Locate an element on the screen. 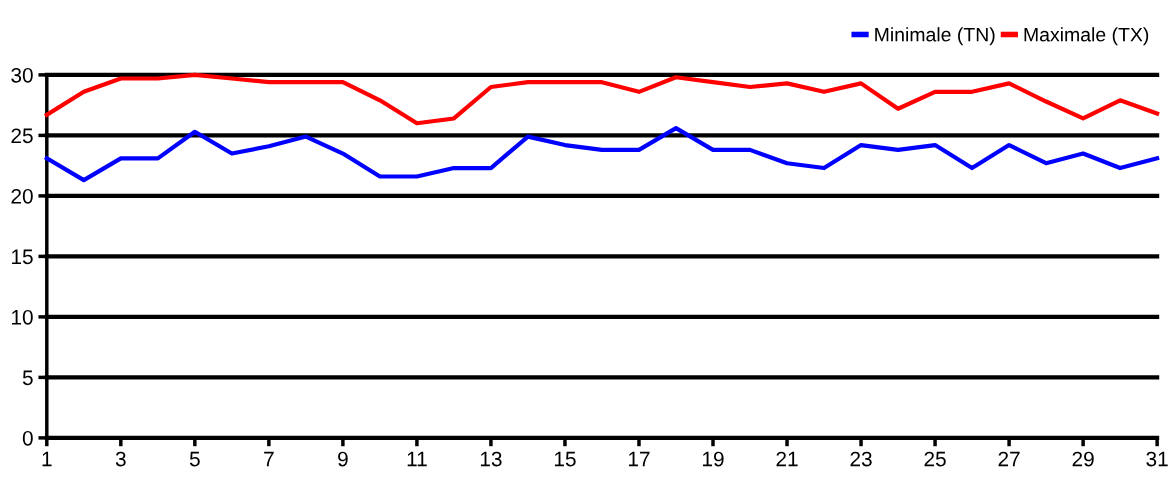 The image size is (1170, 477). x-tick-label: 1 is located at coordinates (47, 459).